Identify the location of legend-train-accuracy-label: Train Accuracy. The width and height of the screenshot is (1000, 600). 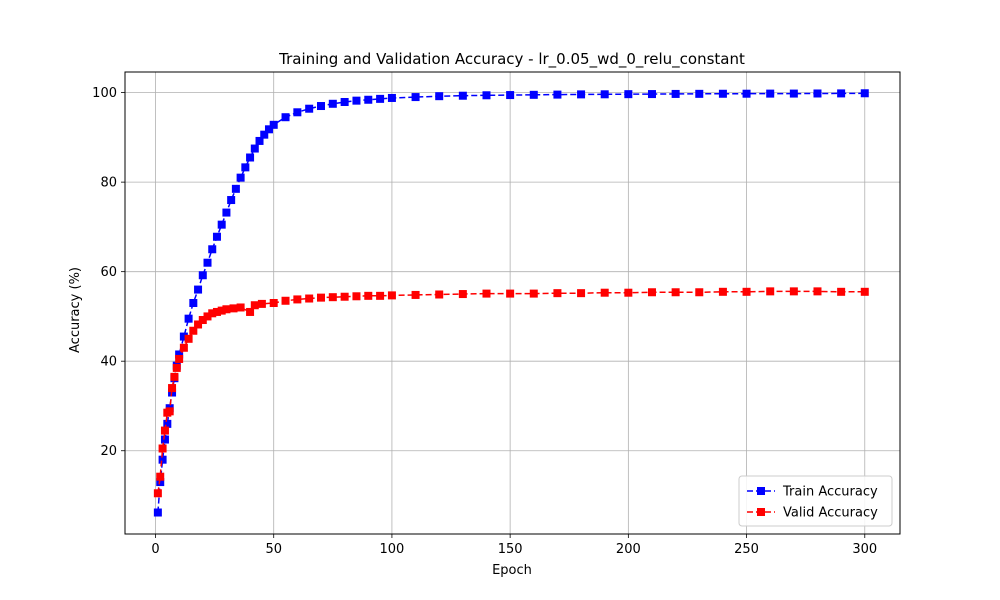
(830, 492).